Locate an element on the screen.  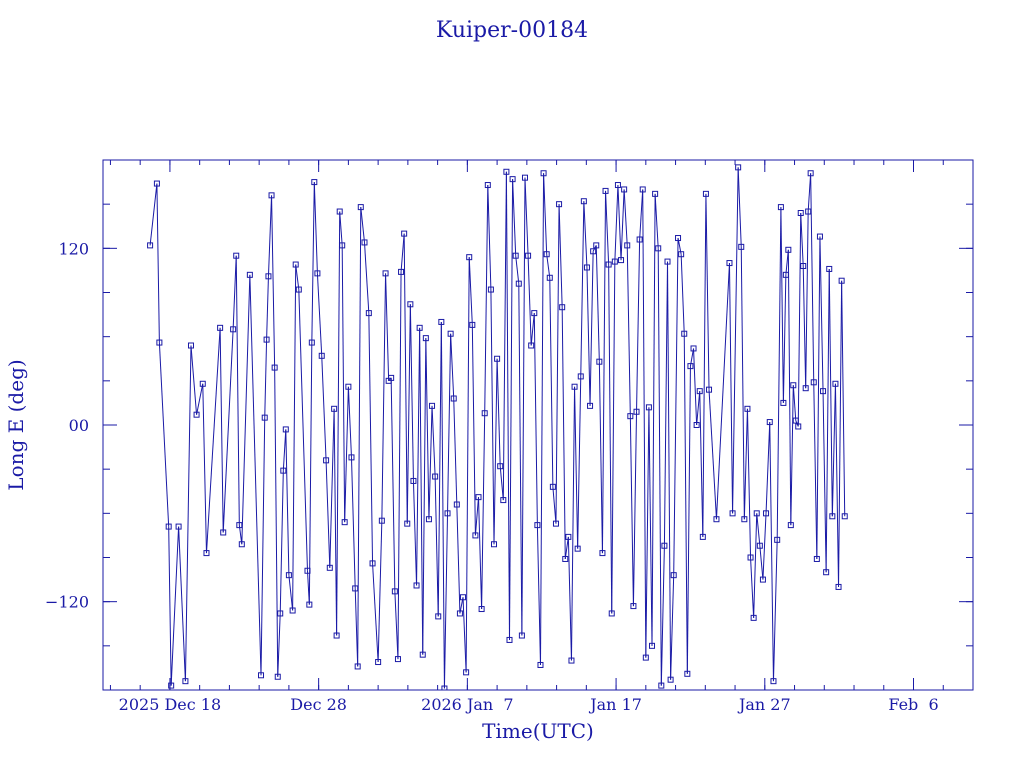
y-tick-label: 00 is located at coordinates (79, 425).